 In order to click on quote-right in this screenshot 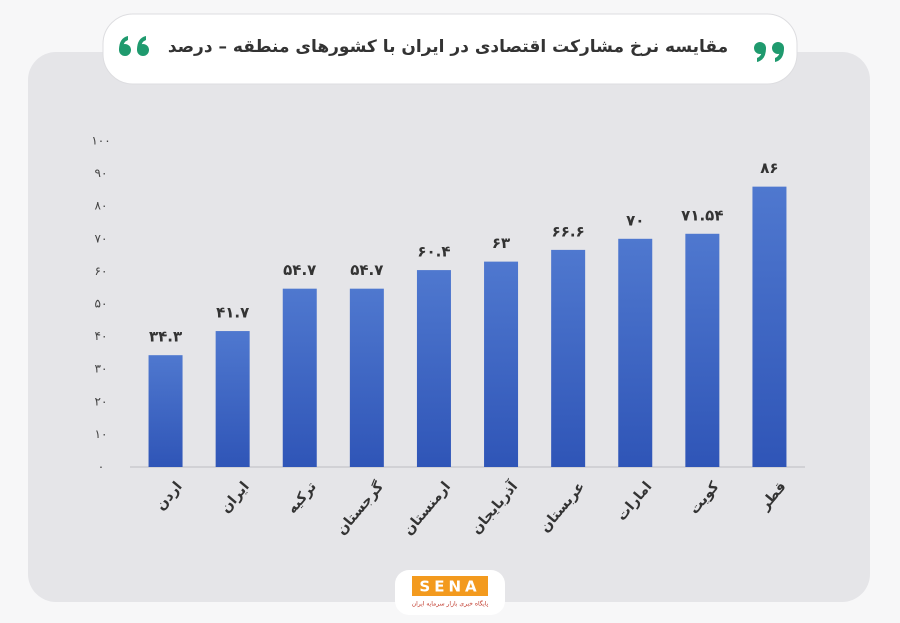, I will do `click(769, 52)`.